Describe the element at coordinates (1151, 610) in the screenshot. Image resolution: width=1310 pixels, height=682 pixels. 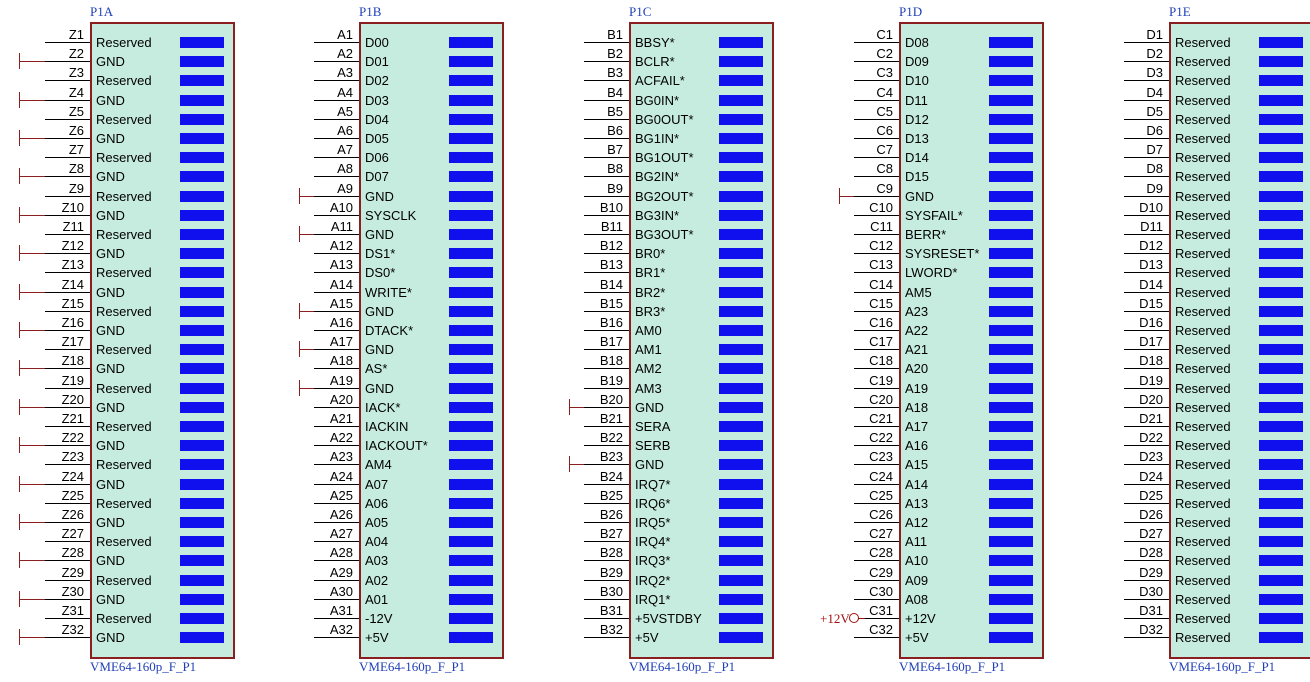
I see `pin-number: D31` at that location.